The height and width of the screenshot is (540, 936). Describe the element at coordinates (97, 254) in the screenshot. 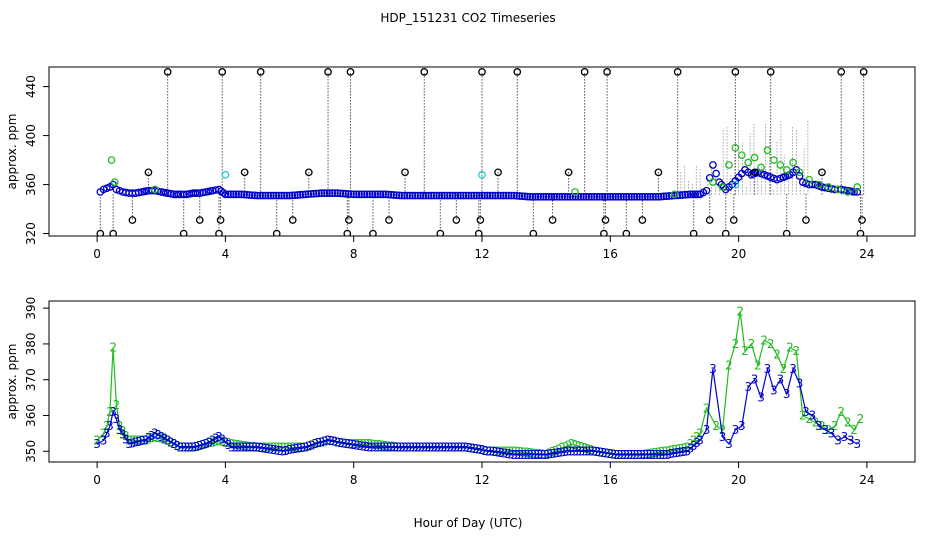

I see `x-tick-label: 0` at that location.